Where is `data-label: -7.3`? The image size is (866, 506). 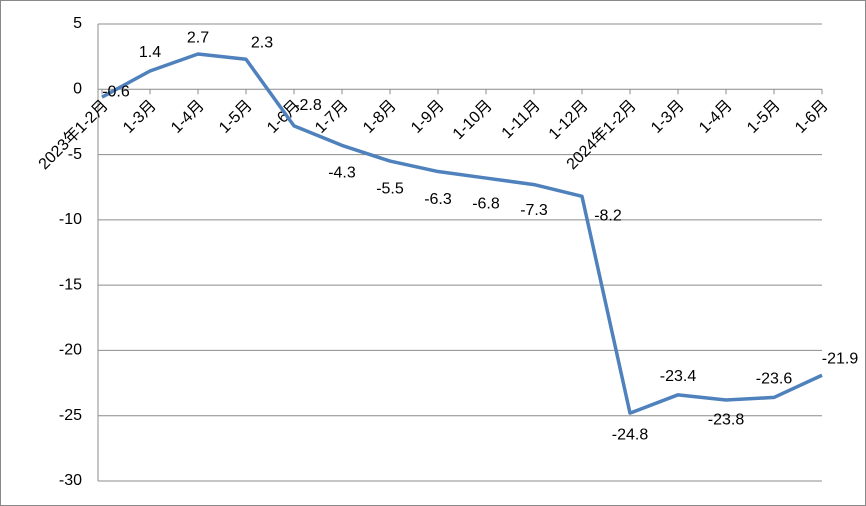 data-label: -7.3 is located at coordinates (534, 210).